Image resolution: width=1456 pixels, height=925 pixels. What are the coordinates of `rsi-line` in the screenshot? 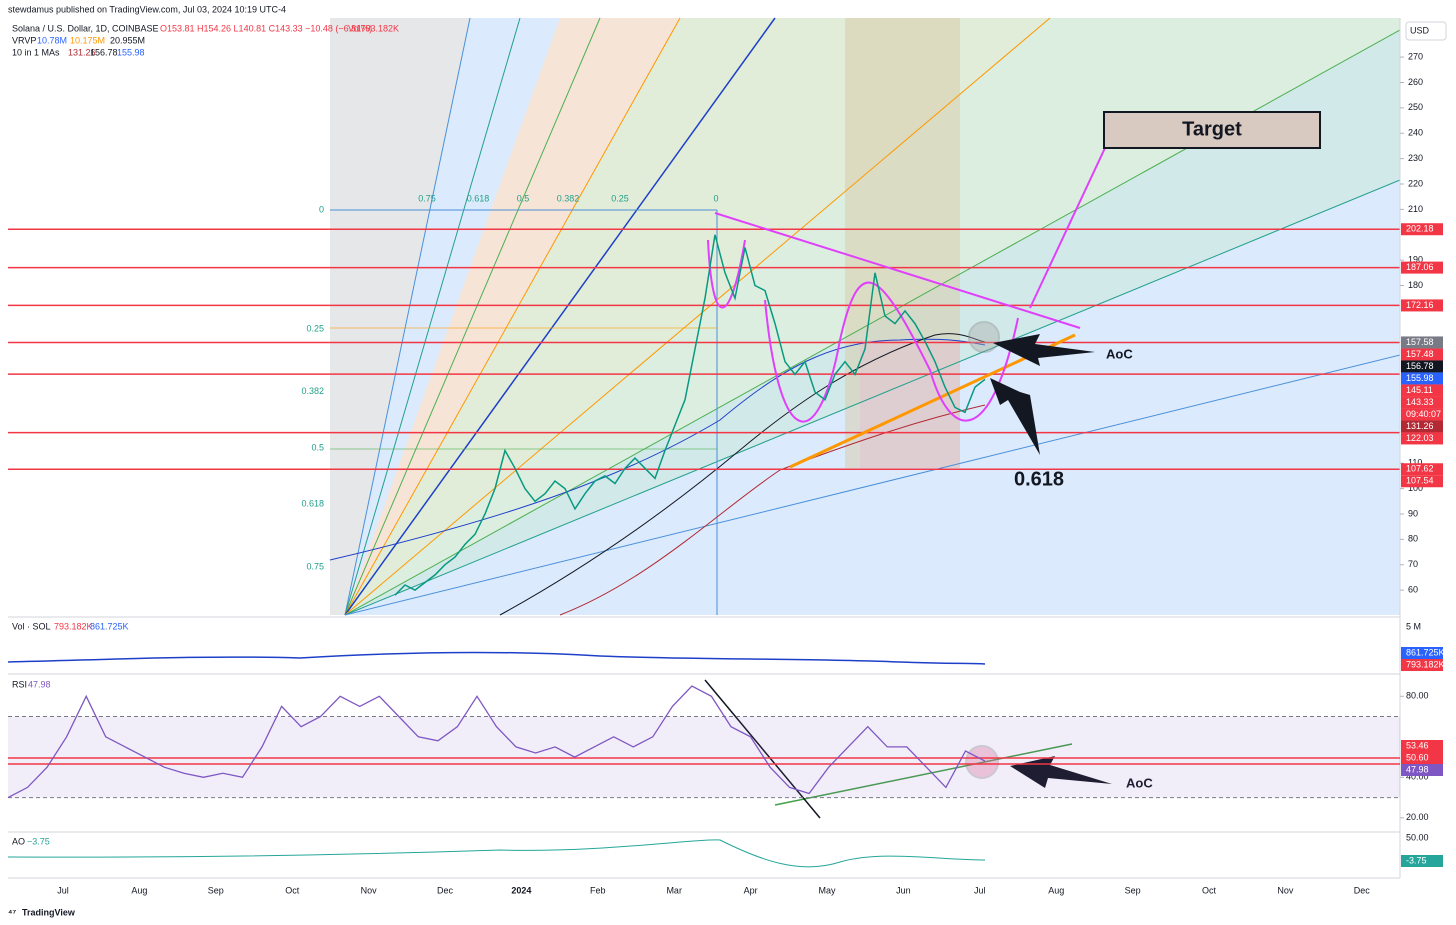 It's located at (496, 742).